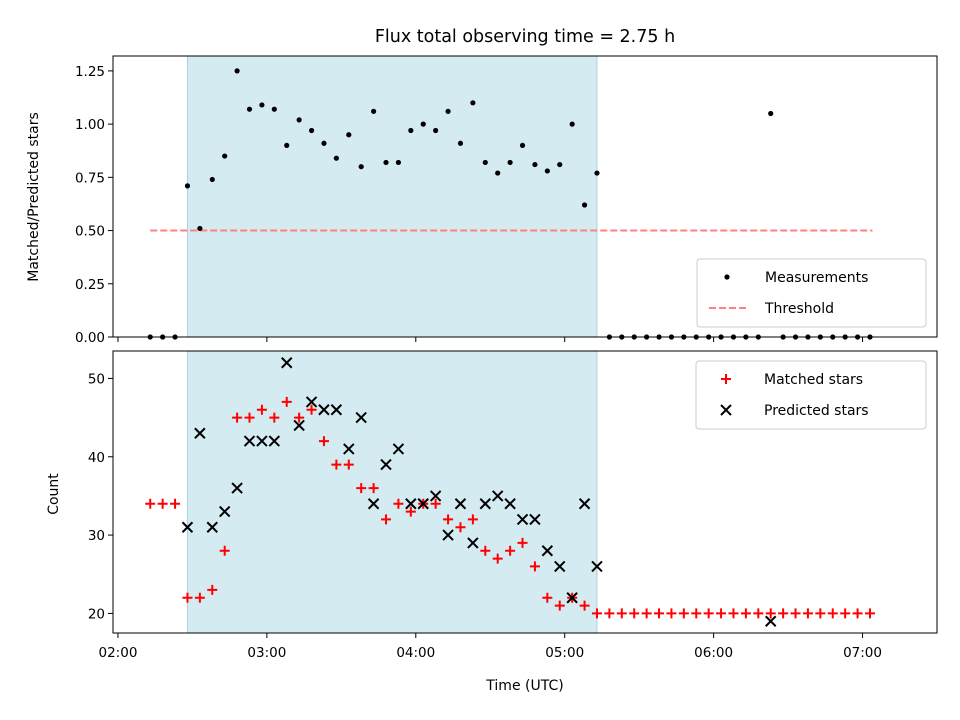 This screenshot has height=720, width=960. I want to click on legend-label: Threshold, so click(799, 309).